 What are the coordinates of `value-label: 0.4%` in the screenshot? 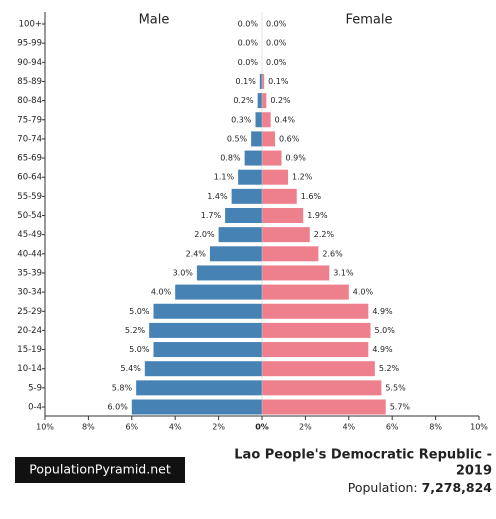 It's located at (285, 119).